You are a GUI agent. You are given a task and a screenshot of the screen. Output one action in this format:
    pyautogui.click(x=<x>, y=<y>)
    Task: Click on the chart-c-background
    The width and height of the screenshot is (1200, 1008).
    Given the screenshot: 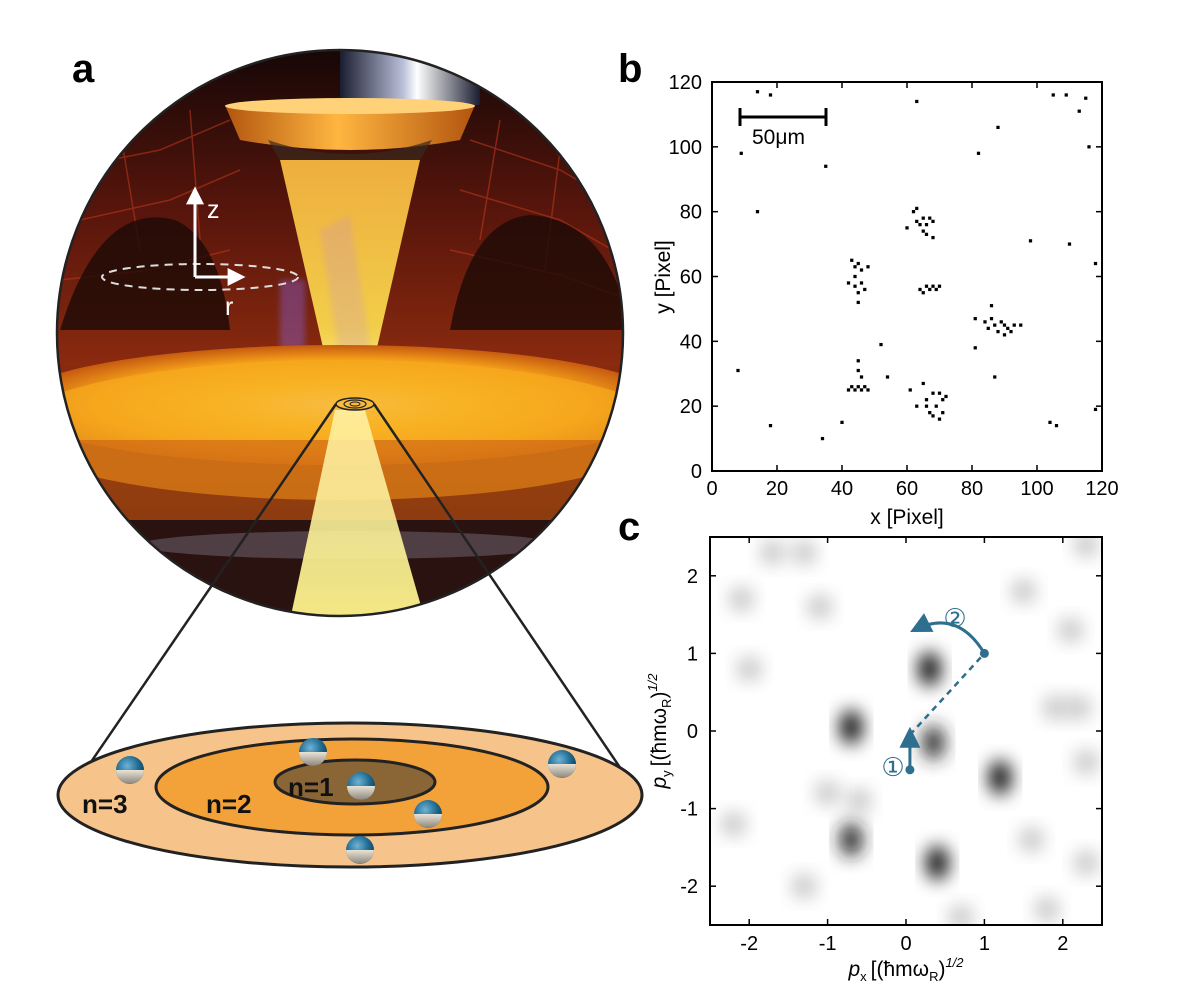 What is the action you would take?
    pyautogui.click(x=906, y=731)
    